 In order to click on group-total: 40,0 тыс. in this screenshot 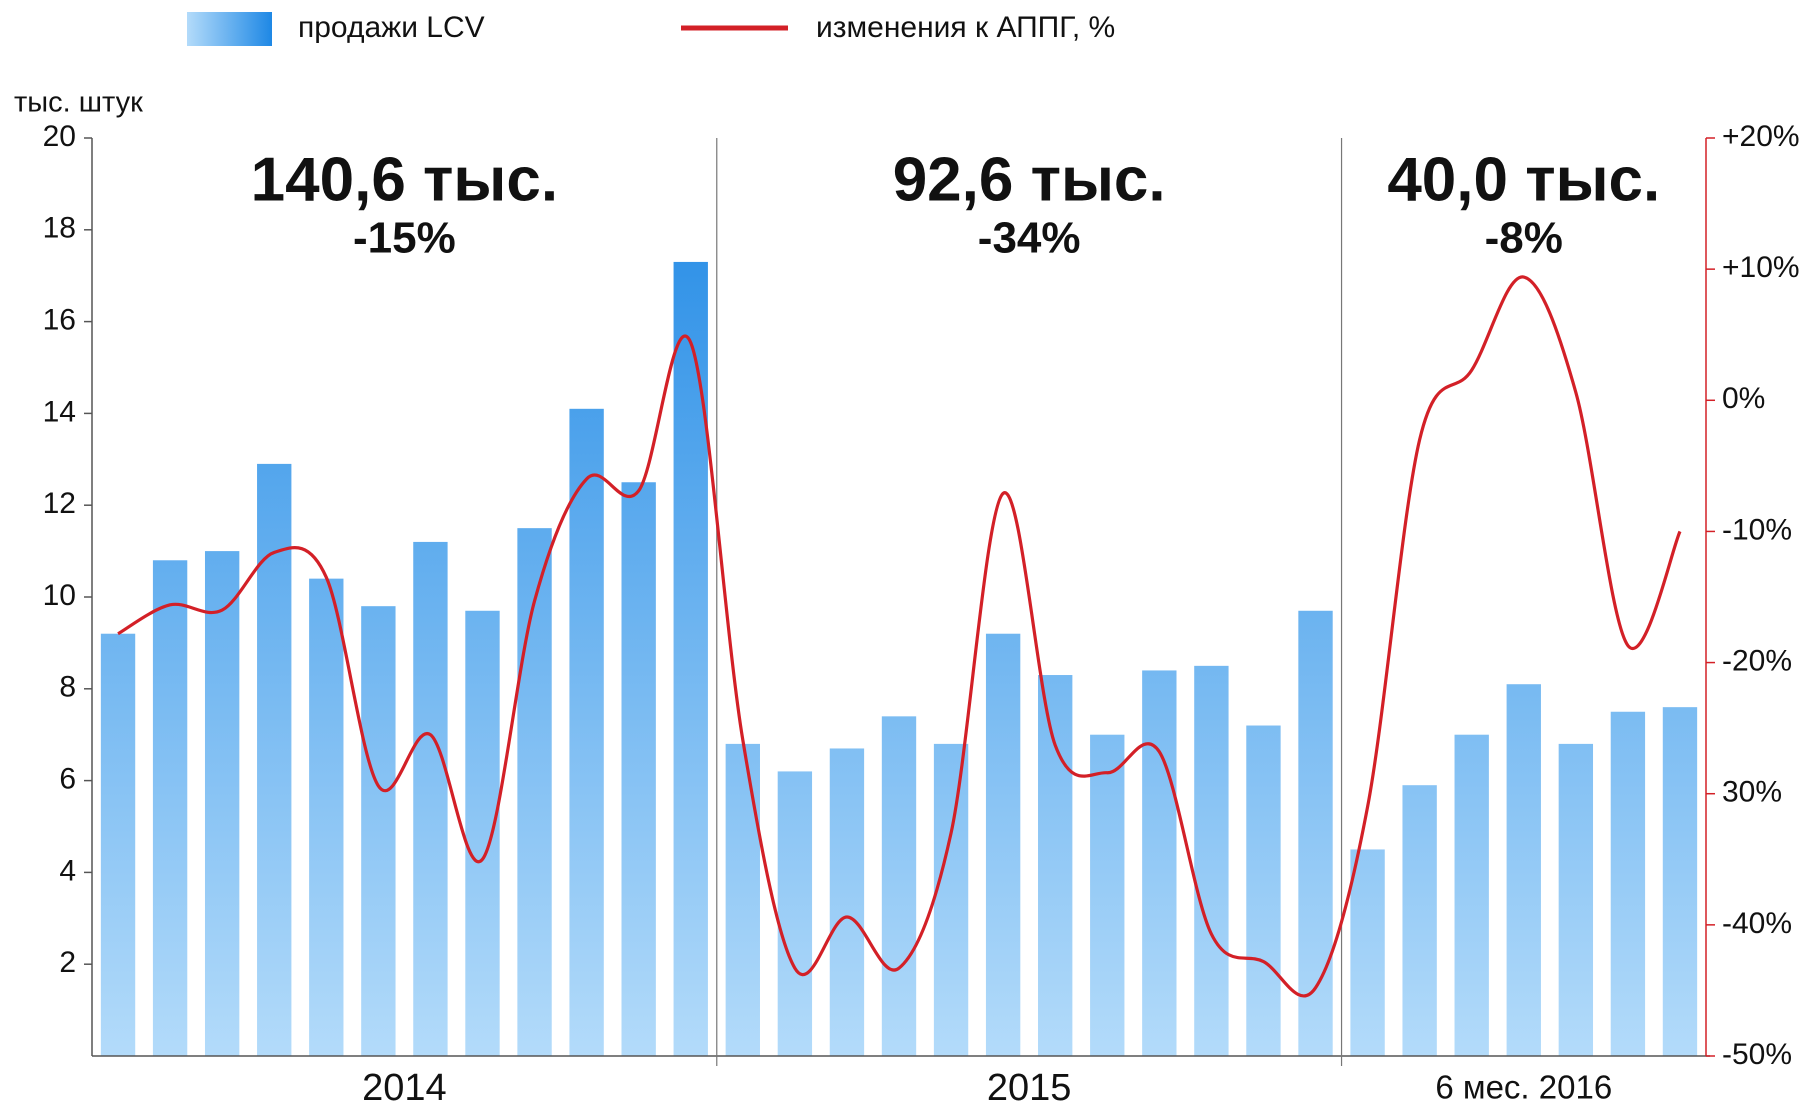, I will do `click(1523, 179)`.